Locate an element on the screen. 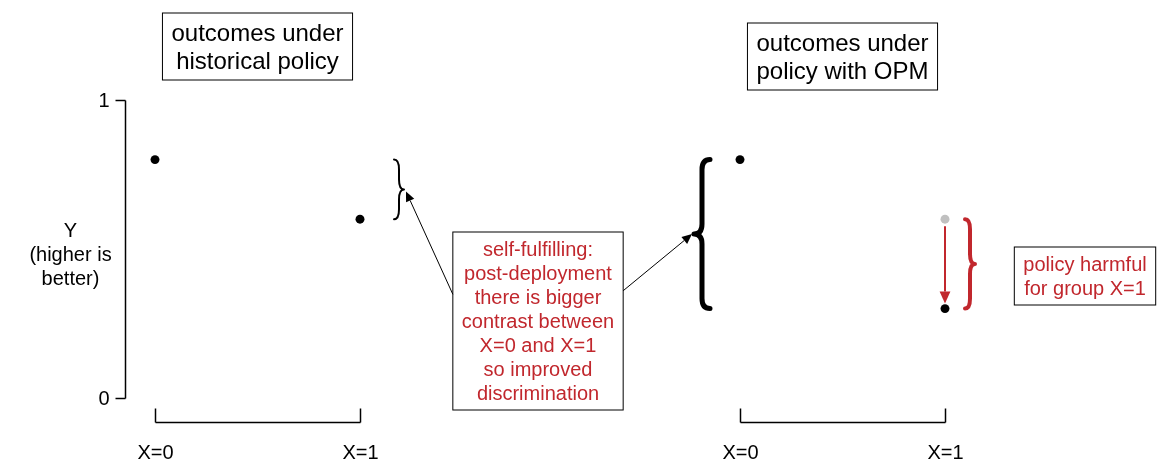 This screenshot has width=1169, height=468. chart-title: outcomes under historical policy is located at coordinates (257, 46).